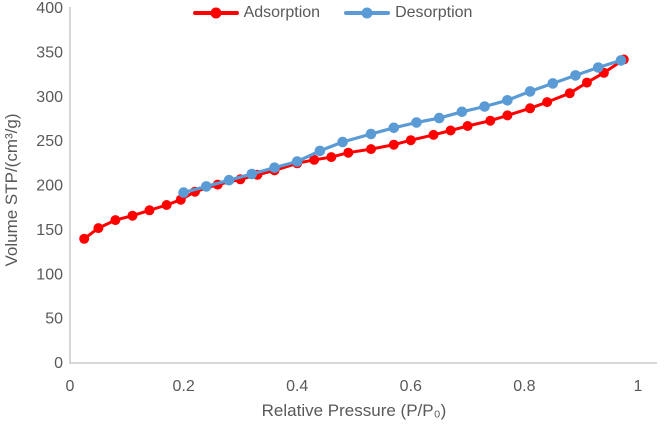 This screenshot has width=665, height=428. Describe the element at coordinates (54, 319) in the screenshot. I see `y-tick-label: 50` at that location.